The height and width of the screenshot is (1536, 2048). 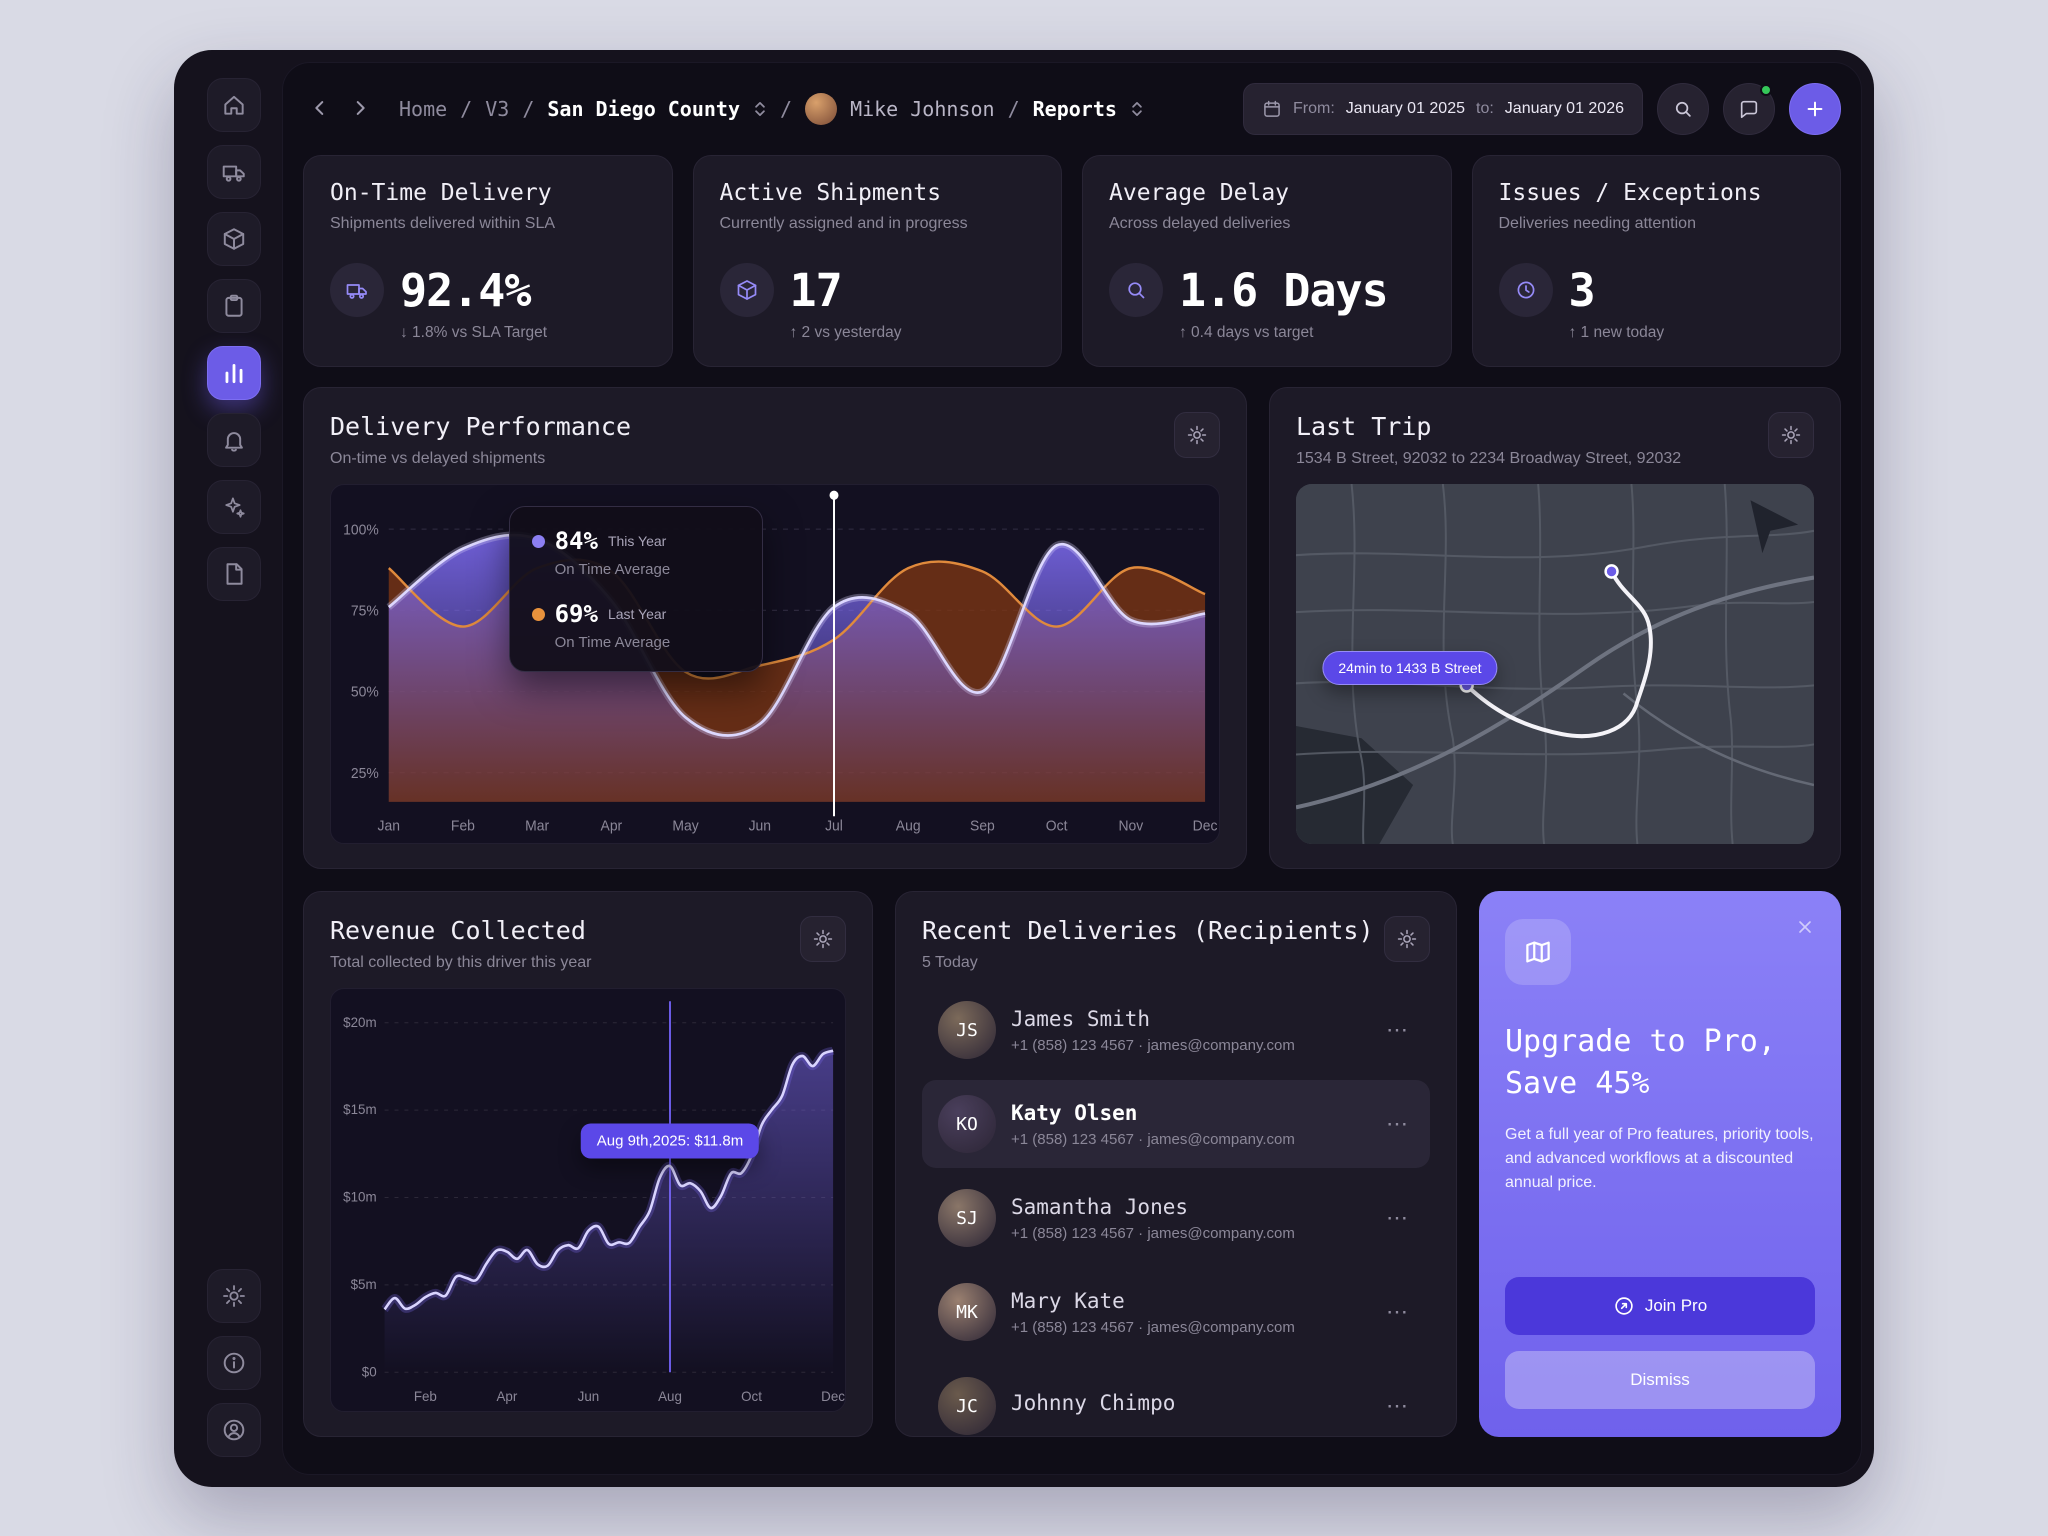 What do you see at coordinates (685, 826) in the screenshot?
I see `svg-text: May` at bounding box center [685, 826].